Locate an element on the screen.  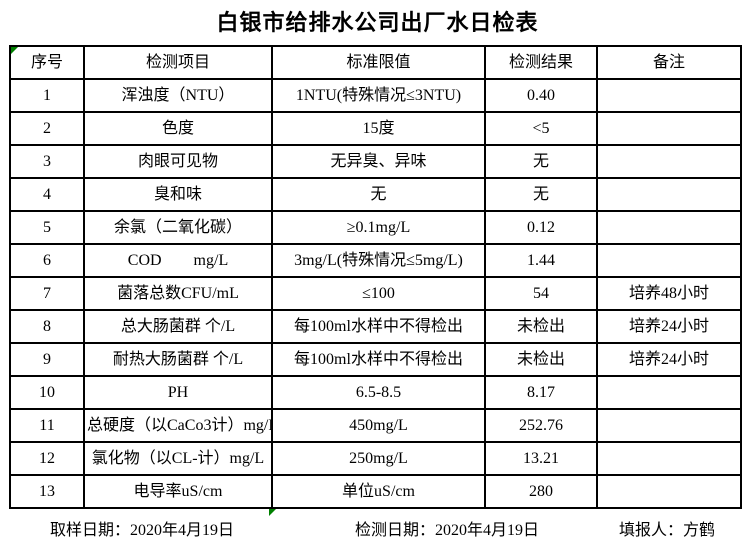
cell-standard: 450mg/L is located at coordinates (378, 425).